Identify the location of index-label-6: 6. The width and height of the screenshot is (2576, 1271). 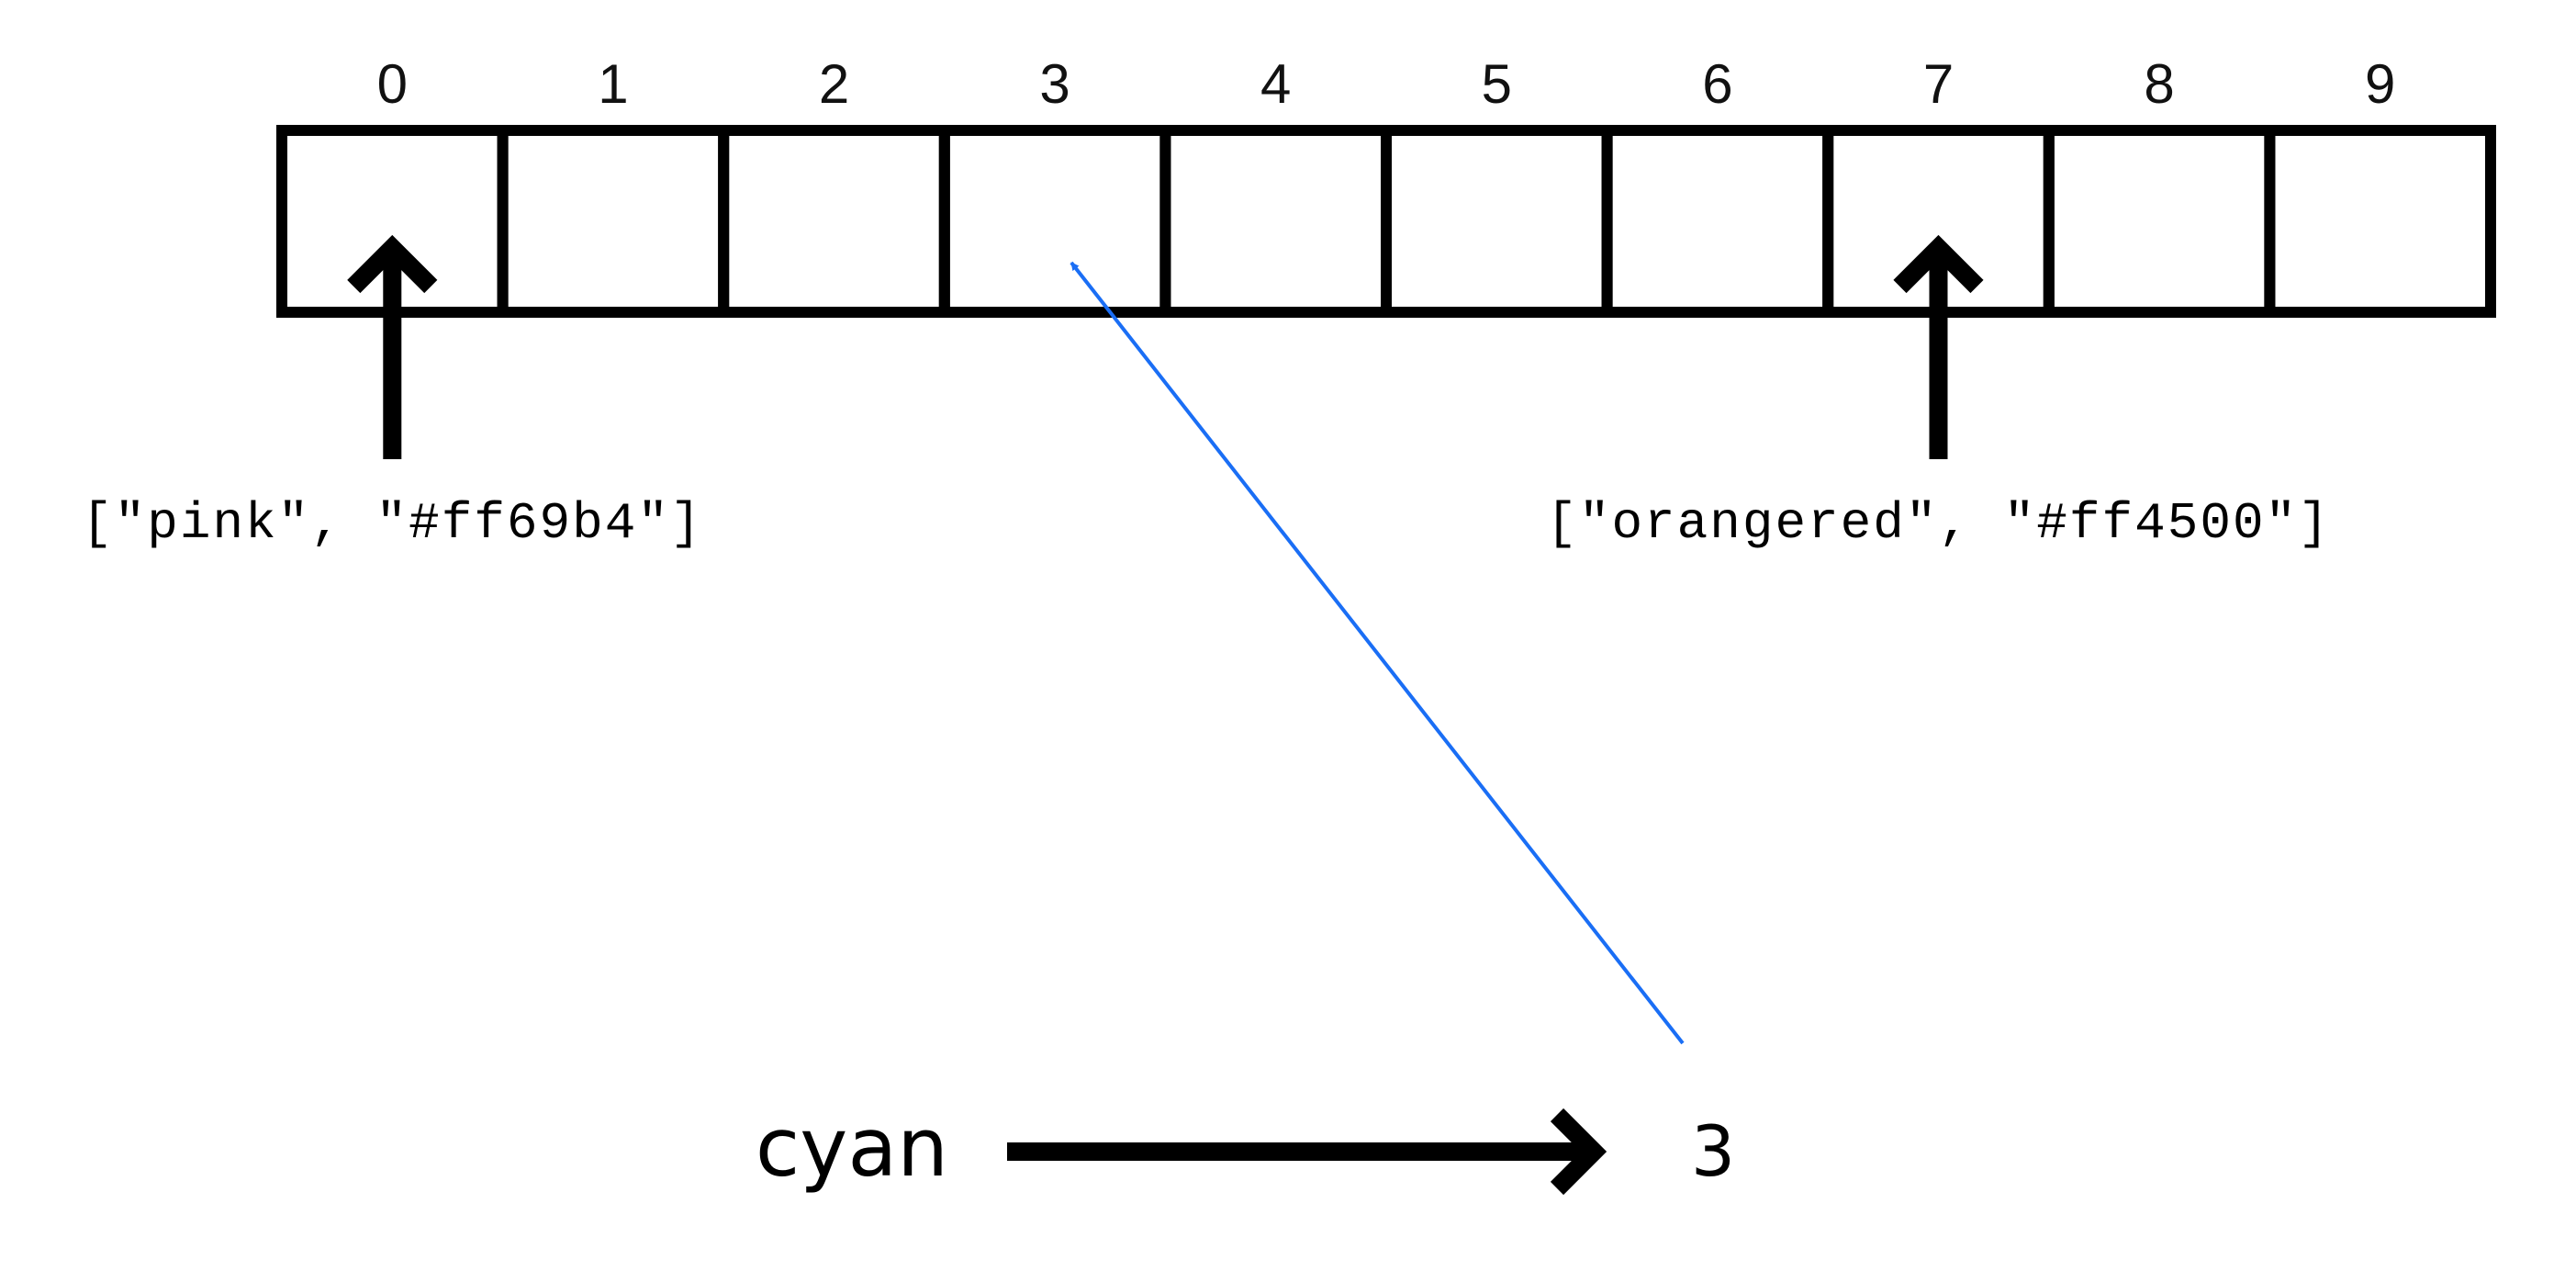
(1717, 84).